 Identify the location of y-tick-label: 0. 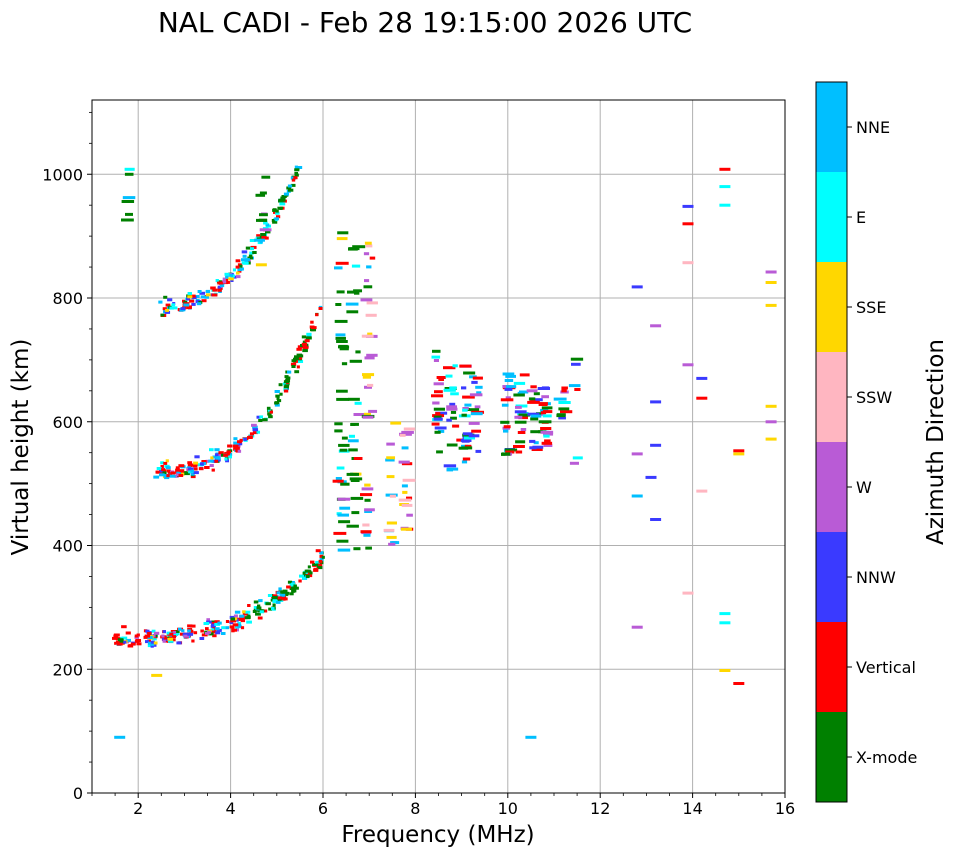
(78, 793).